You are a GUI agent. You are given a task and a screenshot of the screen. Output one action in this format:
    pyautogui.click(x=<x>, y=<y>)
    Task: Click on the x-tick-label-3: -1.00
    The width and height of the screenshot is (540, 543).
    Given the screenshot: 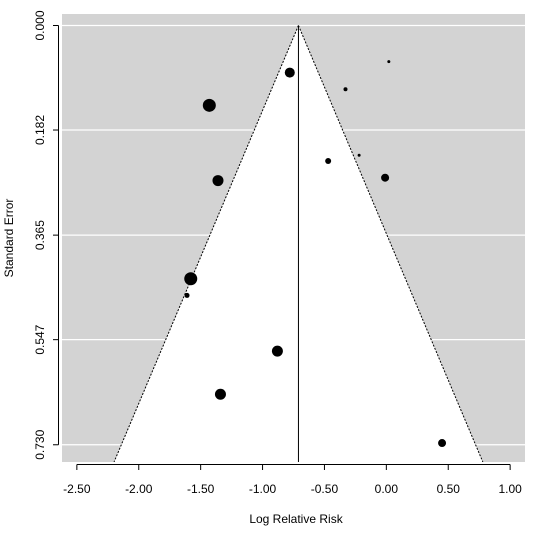 What is the action you would take?
    pyautogui.click(x=263, y=489)
    